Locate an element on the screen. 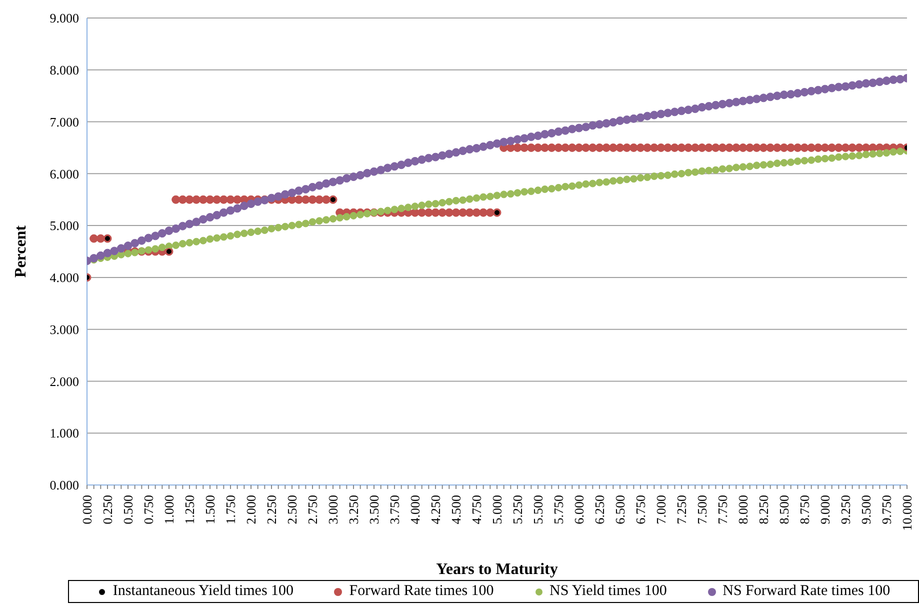 The height and width of the screenshot is (609, 919). x-tick-label: 4.500 is located at coordinates (456, 509).